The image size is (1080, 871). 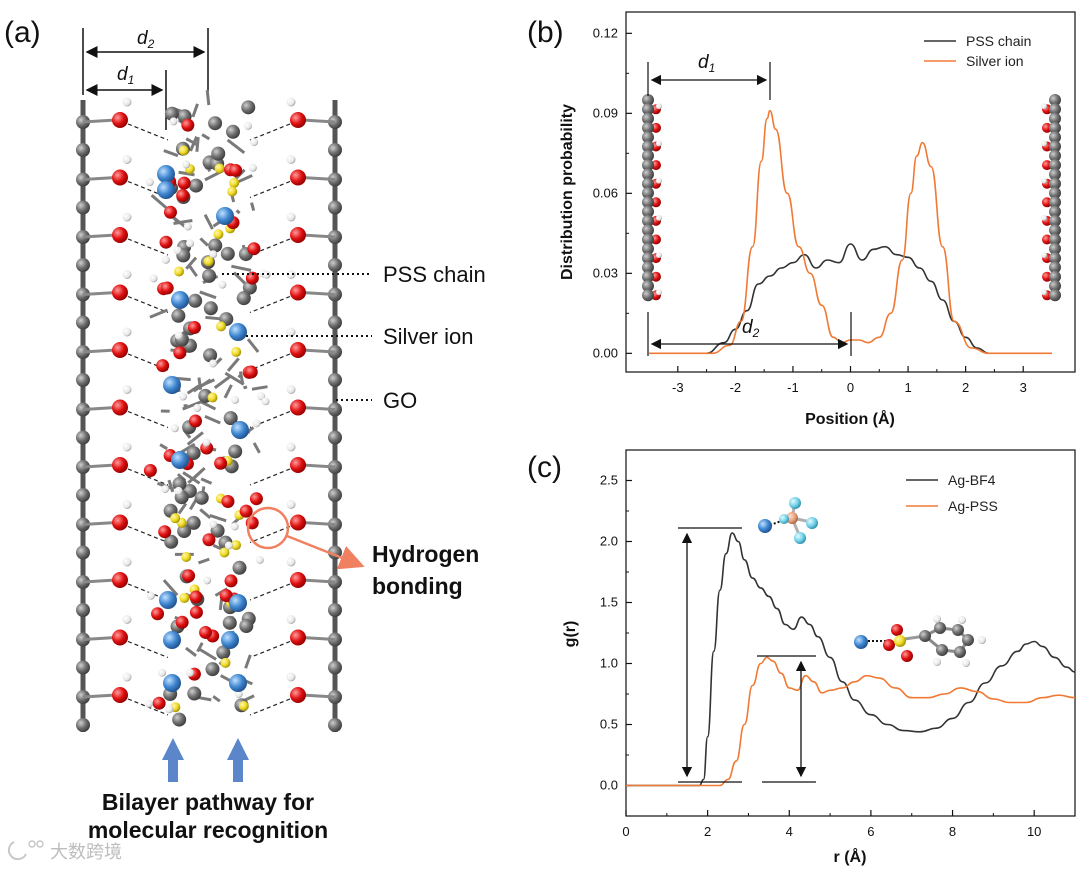 What do you see at coordinates (605, 112) in the screenshot?
I see `chart-b-ytick-label: 0.09` at bounding box center [605, 112].